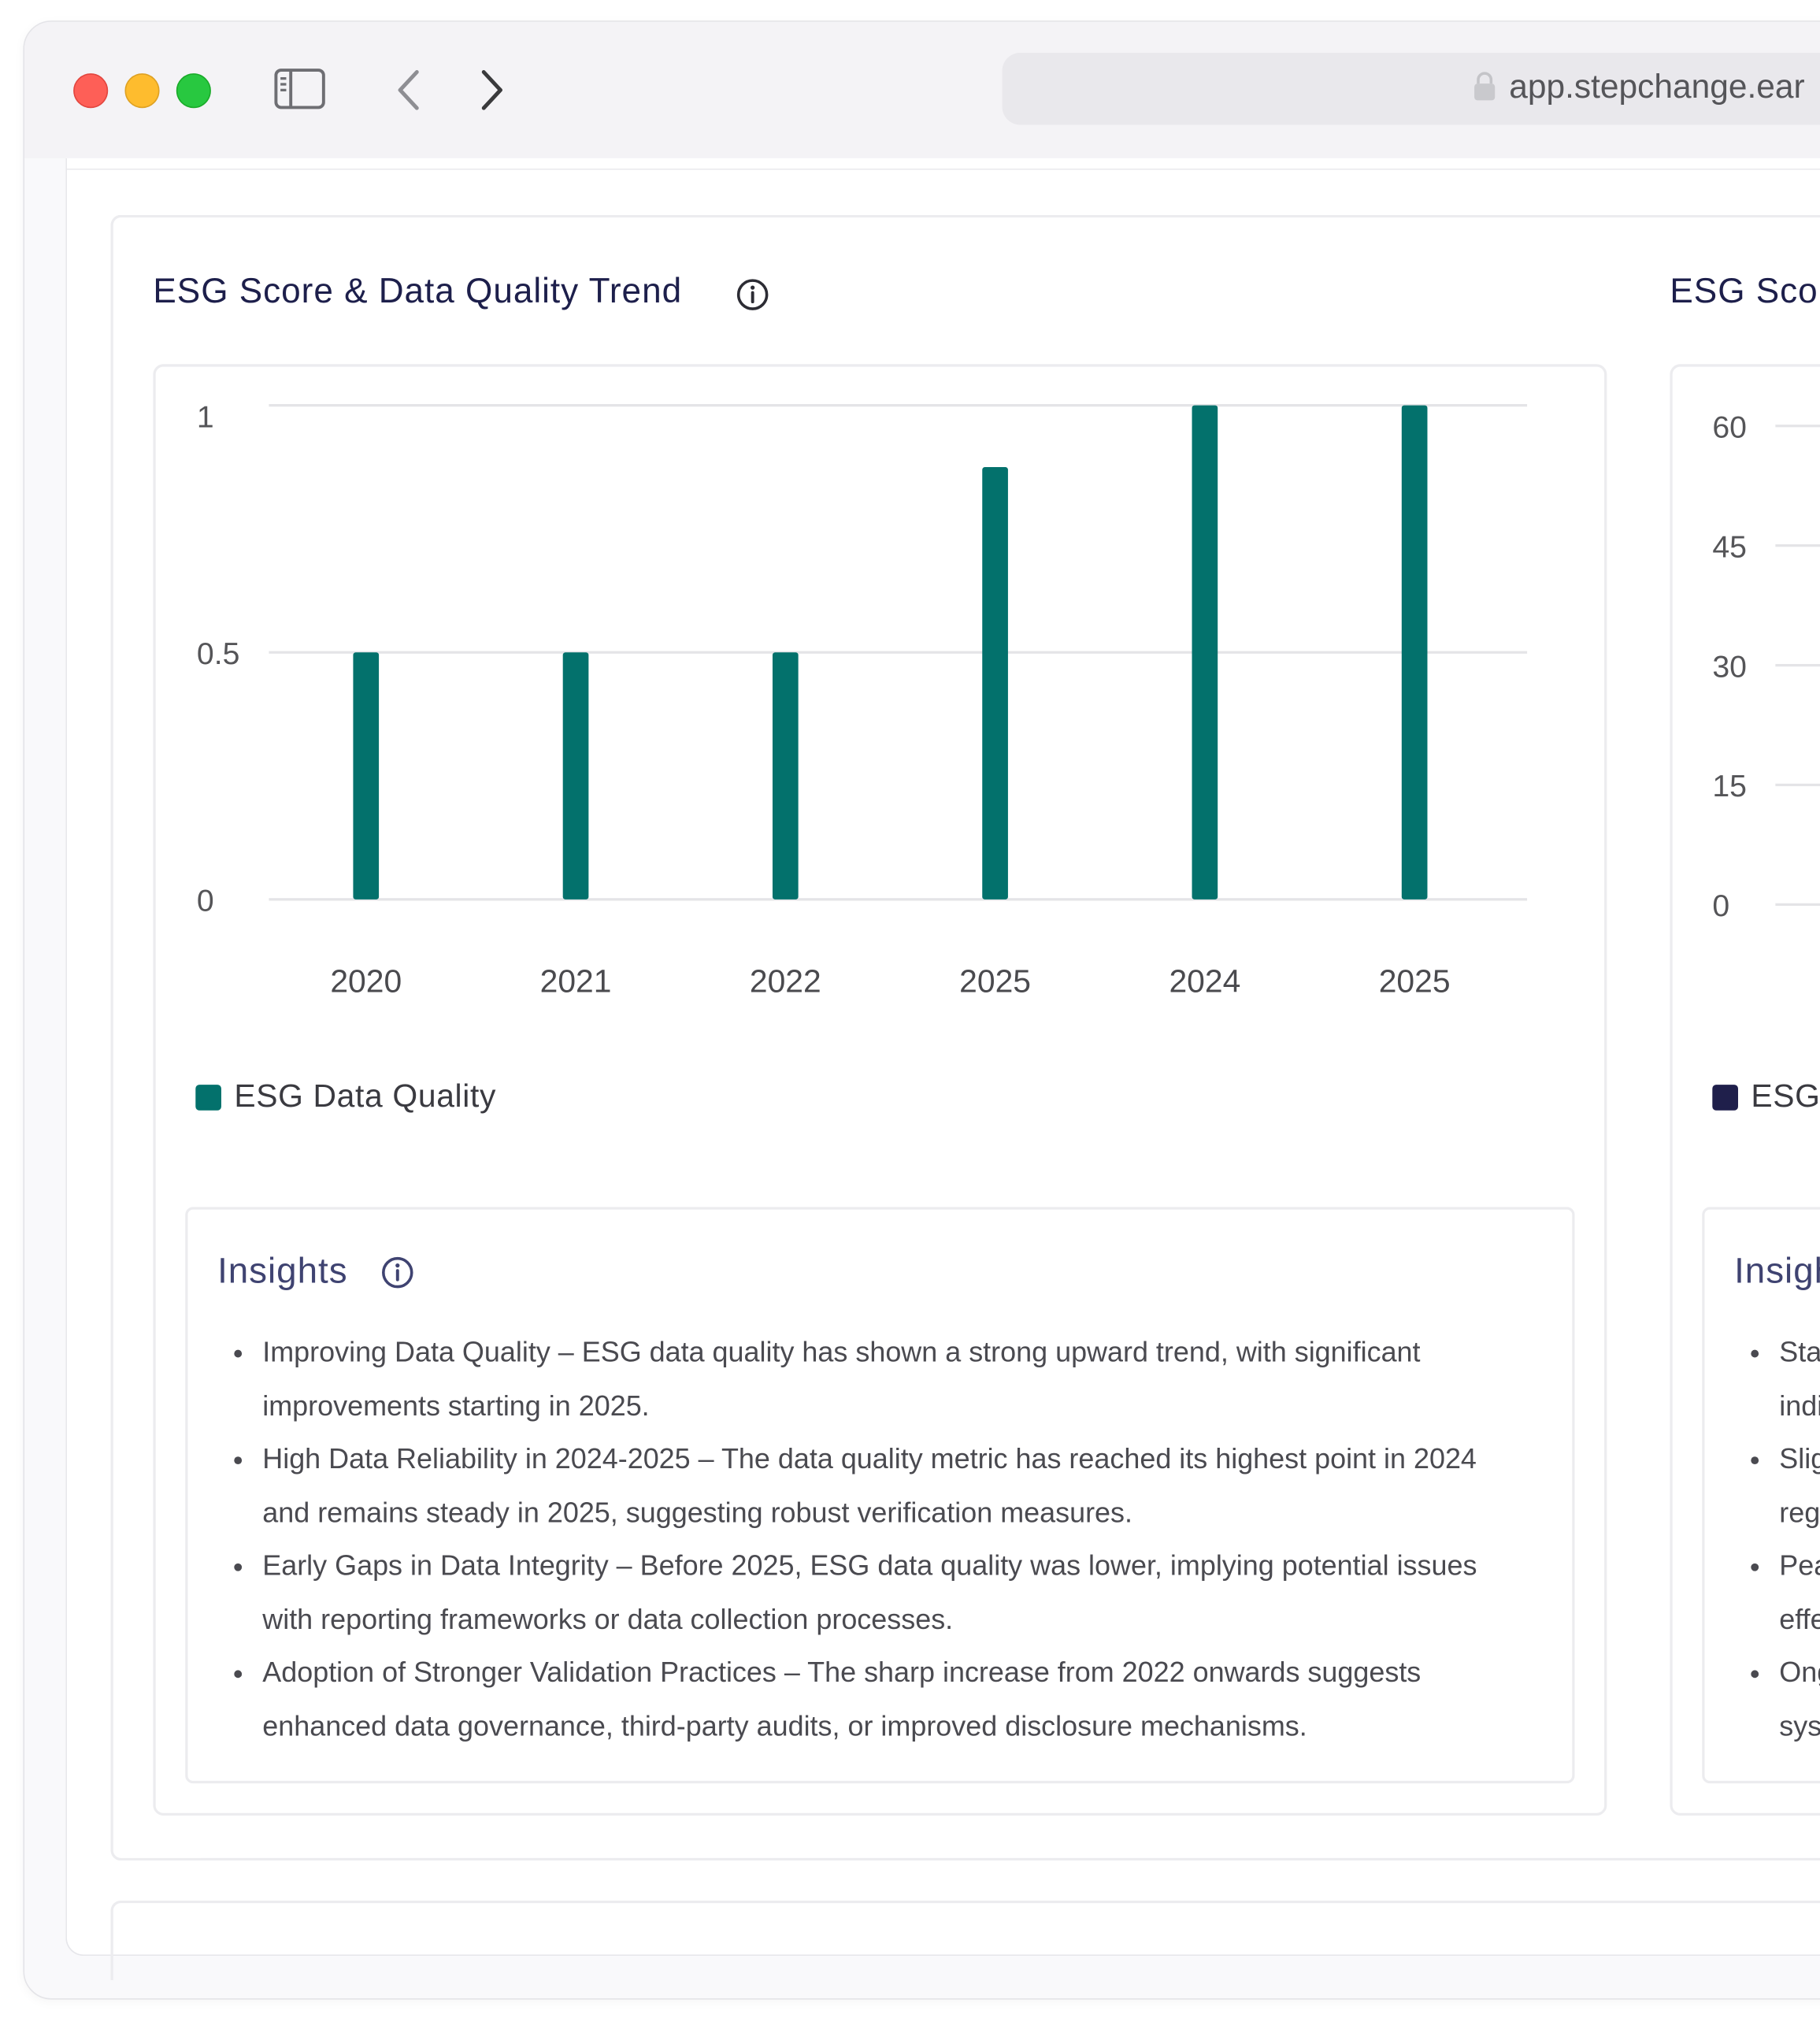 This screenshot has height=2018, width=1820. Describe the element at coordinates (410, 91) in the screenshot. I see `back-chevron-icon` at that location.